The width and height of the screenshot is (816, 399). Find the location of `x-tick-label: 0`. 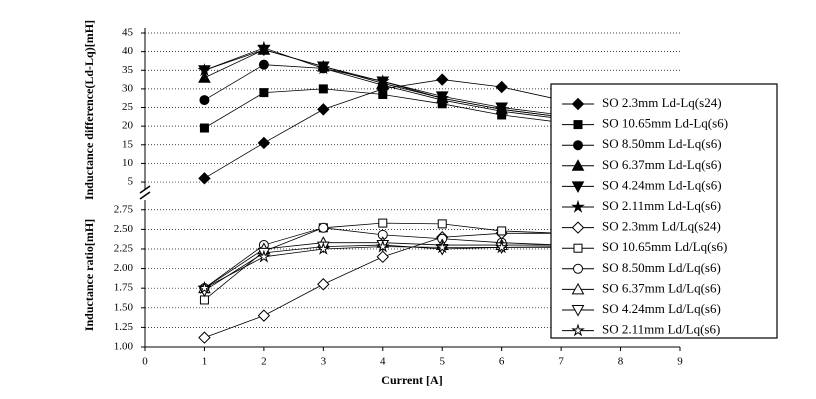

x-tick-label: 0 is located at coordinates (145, 362).